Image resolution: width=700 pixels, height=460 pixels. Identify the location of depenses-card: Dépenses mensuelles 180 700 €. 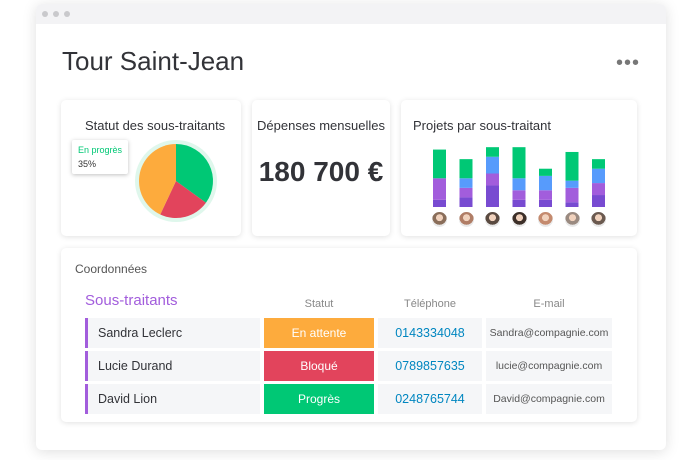
(321, 168).